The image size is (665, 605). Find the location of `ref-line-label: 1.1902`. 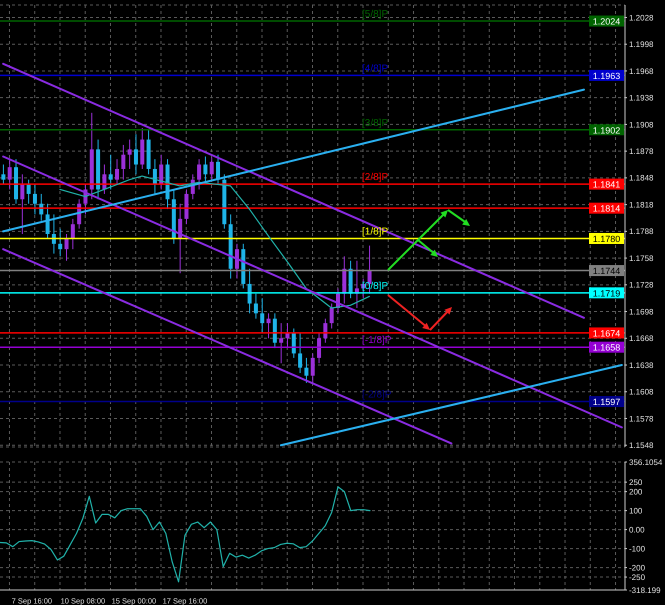

ref-line-label: 1.1902 is located at coordinates (606, 130).